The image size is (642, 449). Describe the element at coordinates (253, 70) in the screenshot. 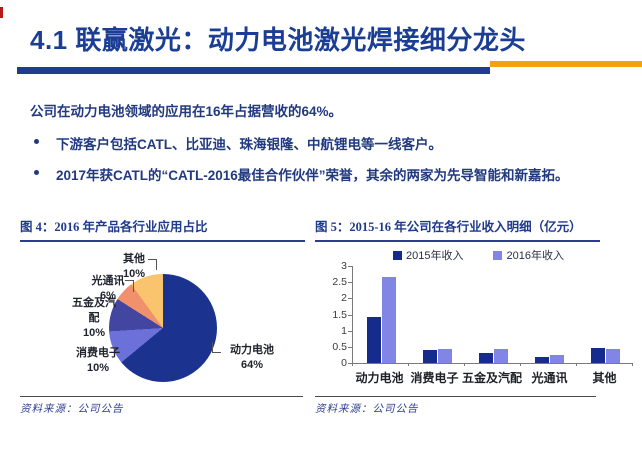

I see `title-underline-blue` at that location.